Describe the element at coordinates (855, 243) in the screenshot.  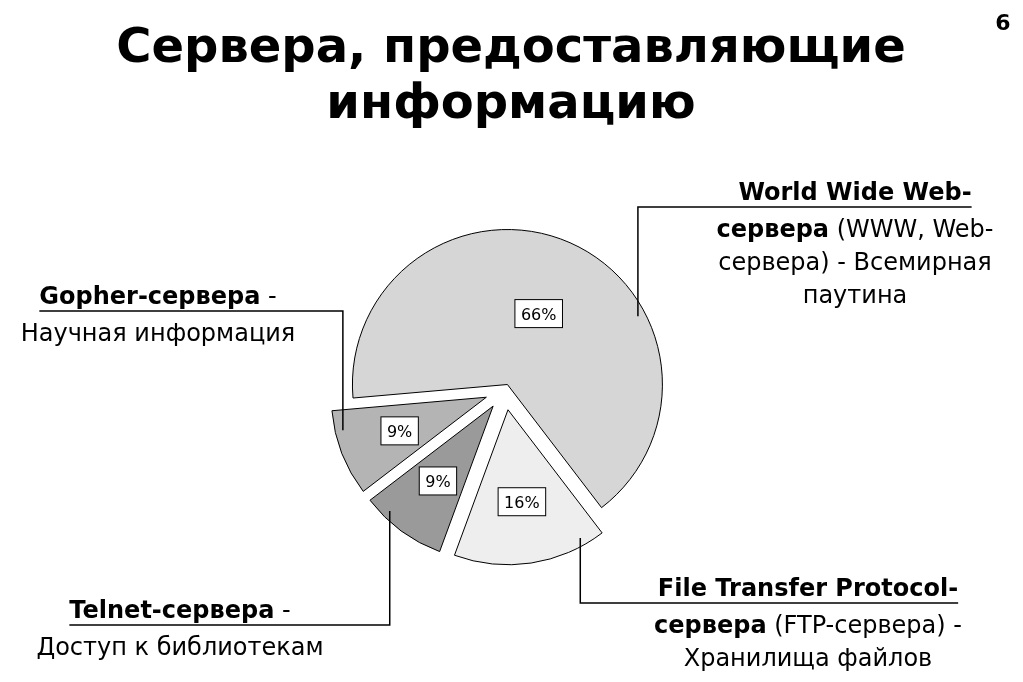
I see `slice-label: World Wide Web-сервера (WWW, Web-сервера) - Всемирная паутина` at that location.